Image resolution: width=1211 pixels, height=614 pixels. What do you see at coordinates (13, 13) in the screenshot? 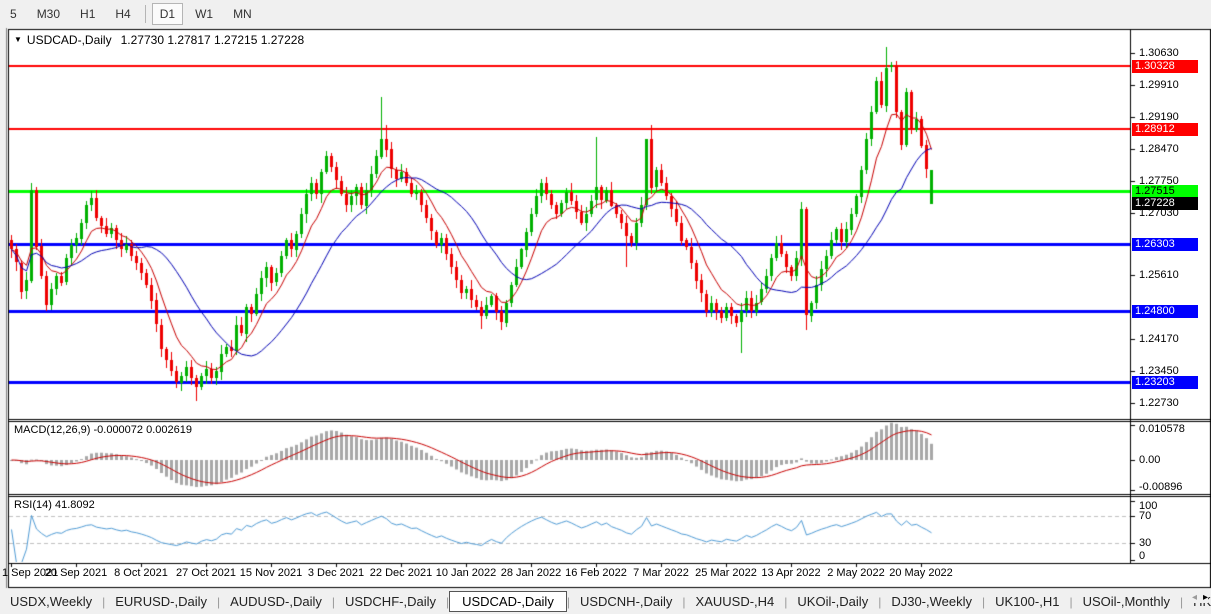
I see `timeframe-button-5: 5` at bounding box center [13, 13].